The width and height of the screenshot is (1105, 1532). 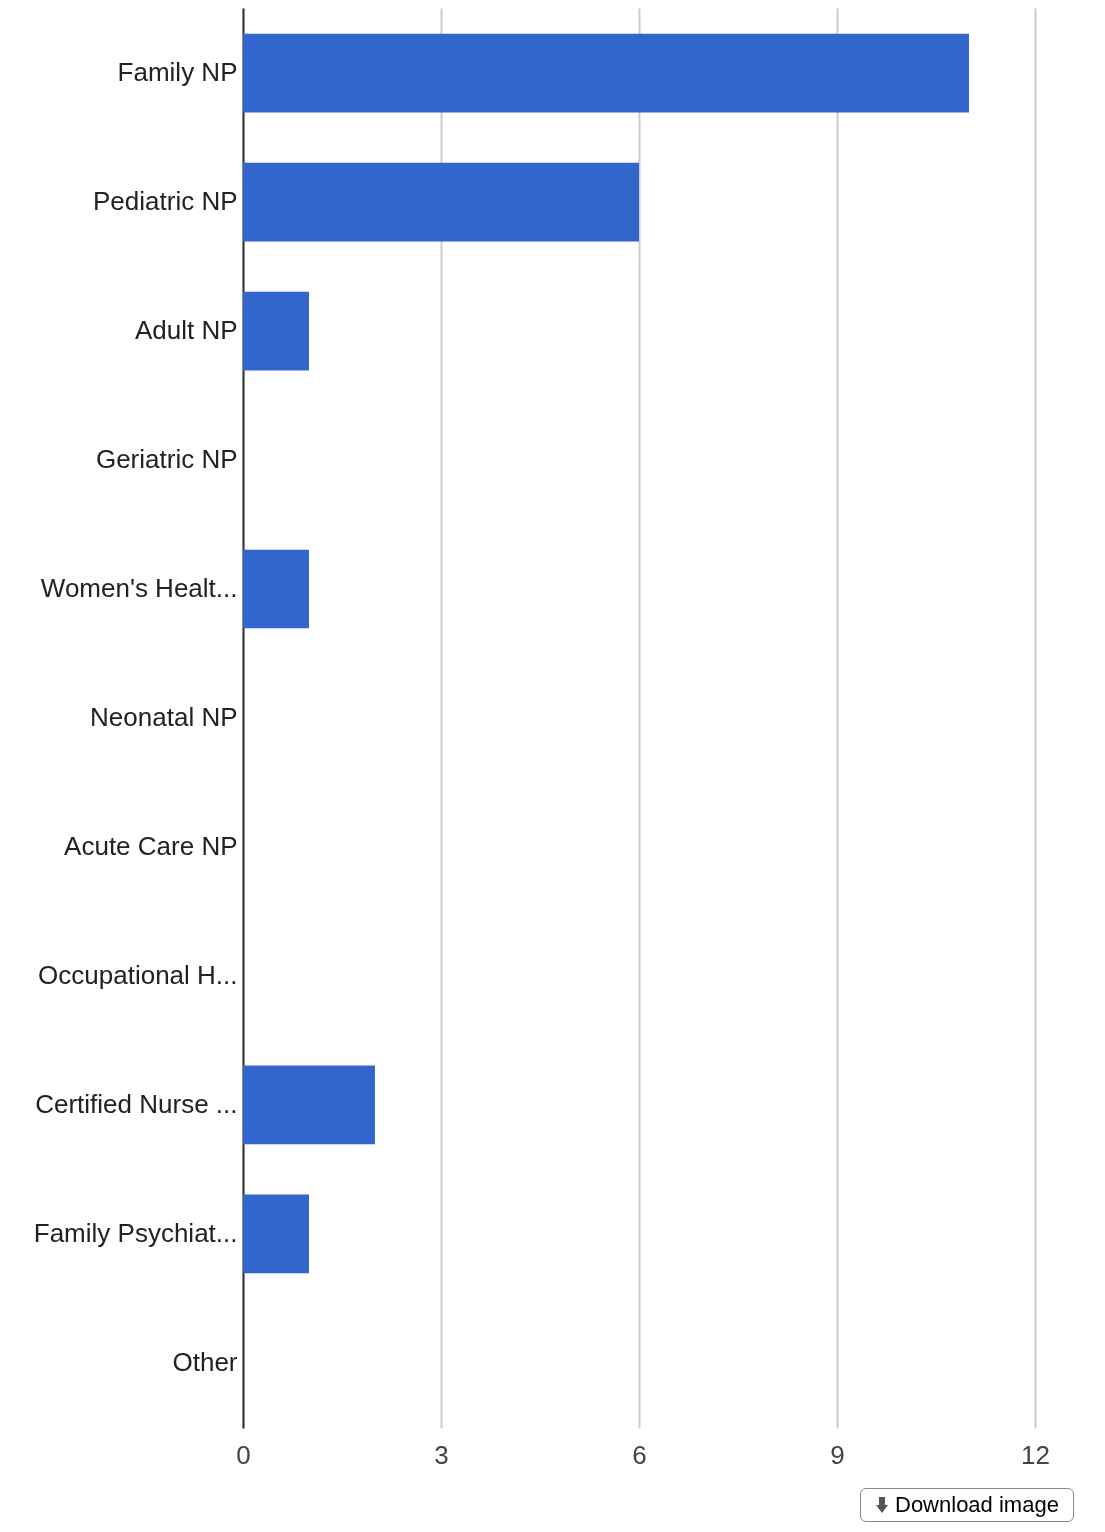 What do you see at coordinates (977, 1505) in the screenshot?
I see `text: Download image` at bounding box center [977, 1505].